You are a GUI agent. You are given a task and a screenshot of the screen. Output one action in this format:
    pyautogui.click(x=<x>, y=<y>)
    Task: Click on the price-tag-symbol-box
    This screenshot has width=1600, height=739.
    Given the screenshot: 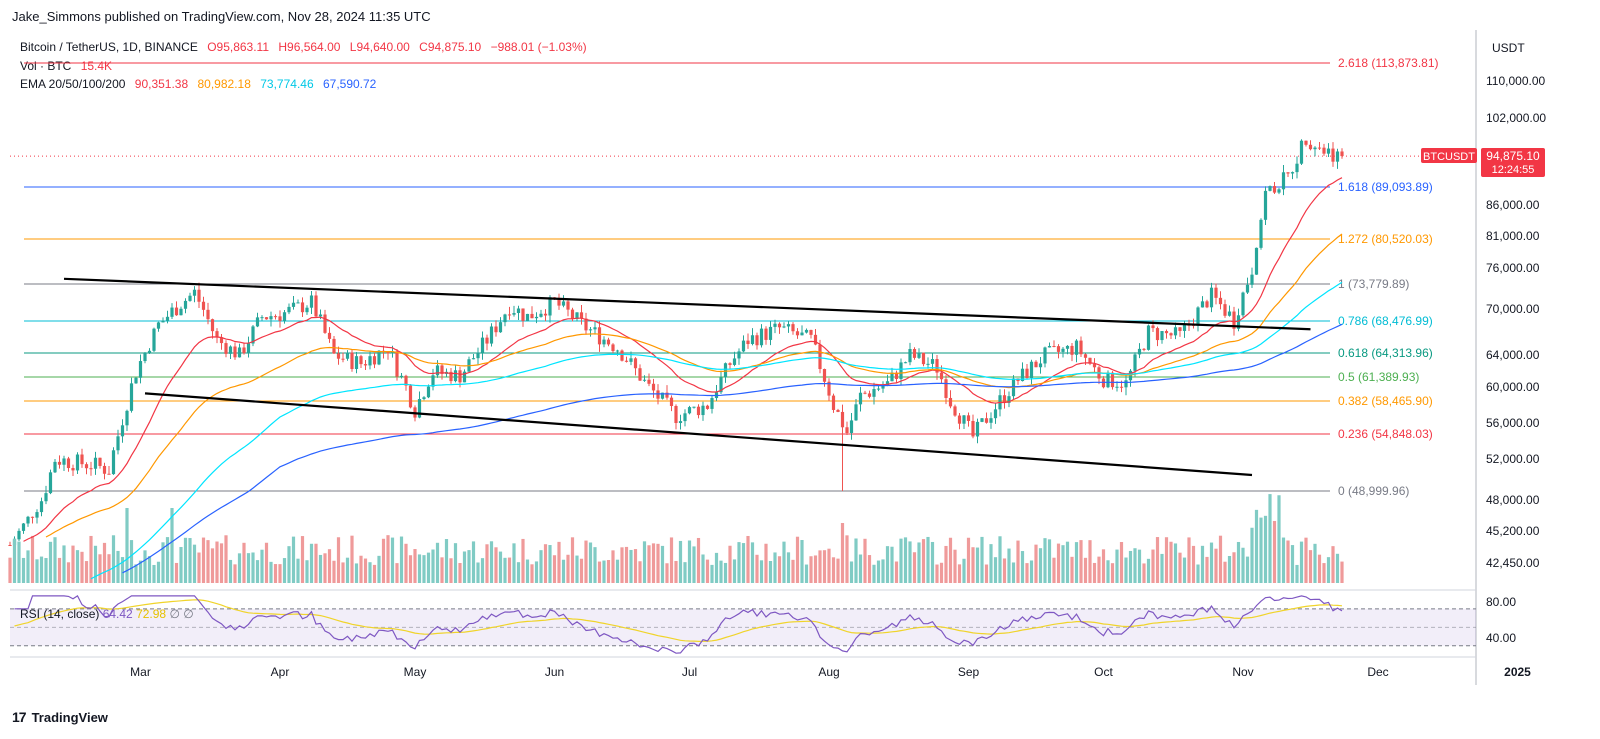 What is the action you would take?
    pyautogui.click(x=1449, y=155)
    